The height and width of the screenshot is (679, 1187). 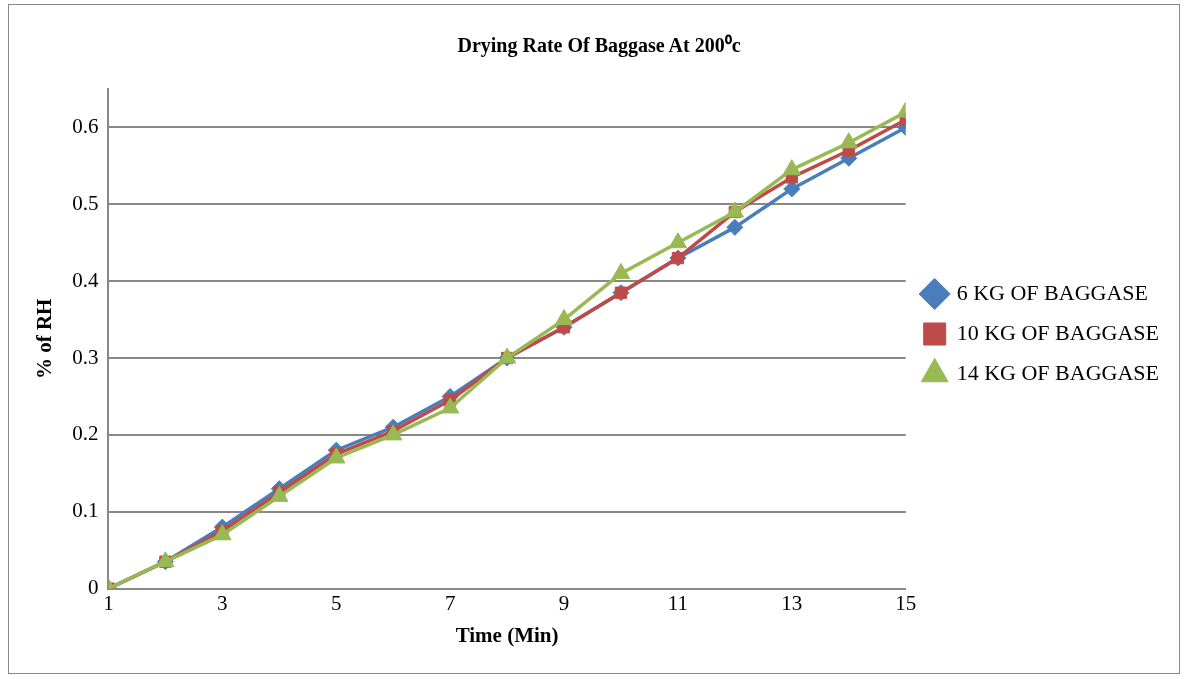 I want to click on x-tick-label: 3, so click(x=222, y=602).